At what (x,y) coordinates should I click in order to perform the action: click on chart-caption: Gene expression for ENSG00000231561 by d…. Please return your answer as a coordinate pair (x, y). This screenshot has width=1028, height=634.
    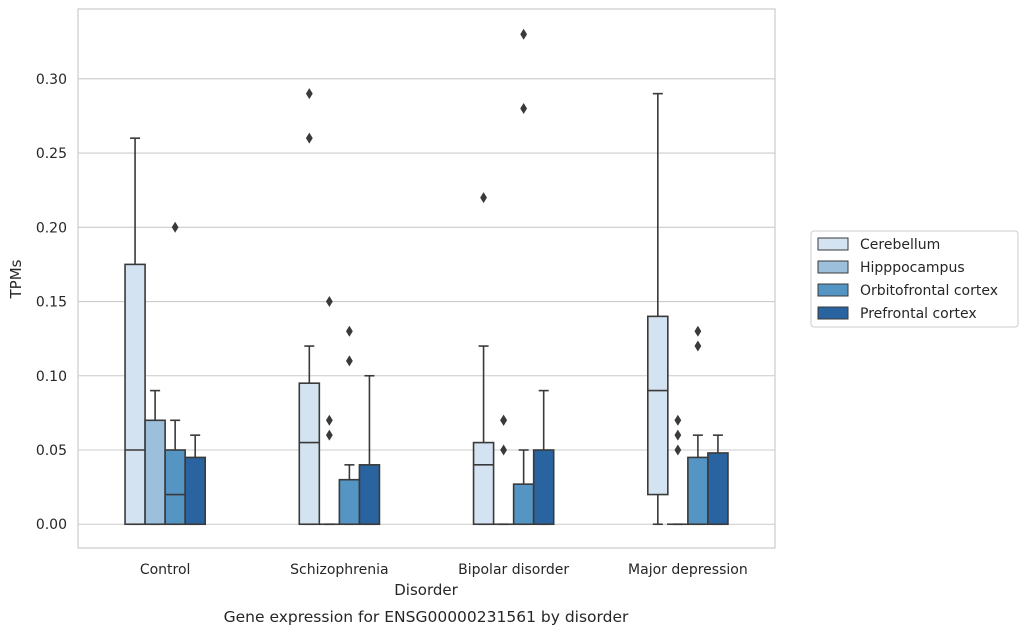
    Looking at the image, I should click on (426, 617).